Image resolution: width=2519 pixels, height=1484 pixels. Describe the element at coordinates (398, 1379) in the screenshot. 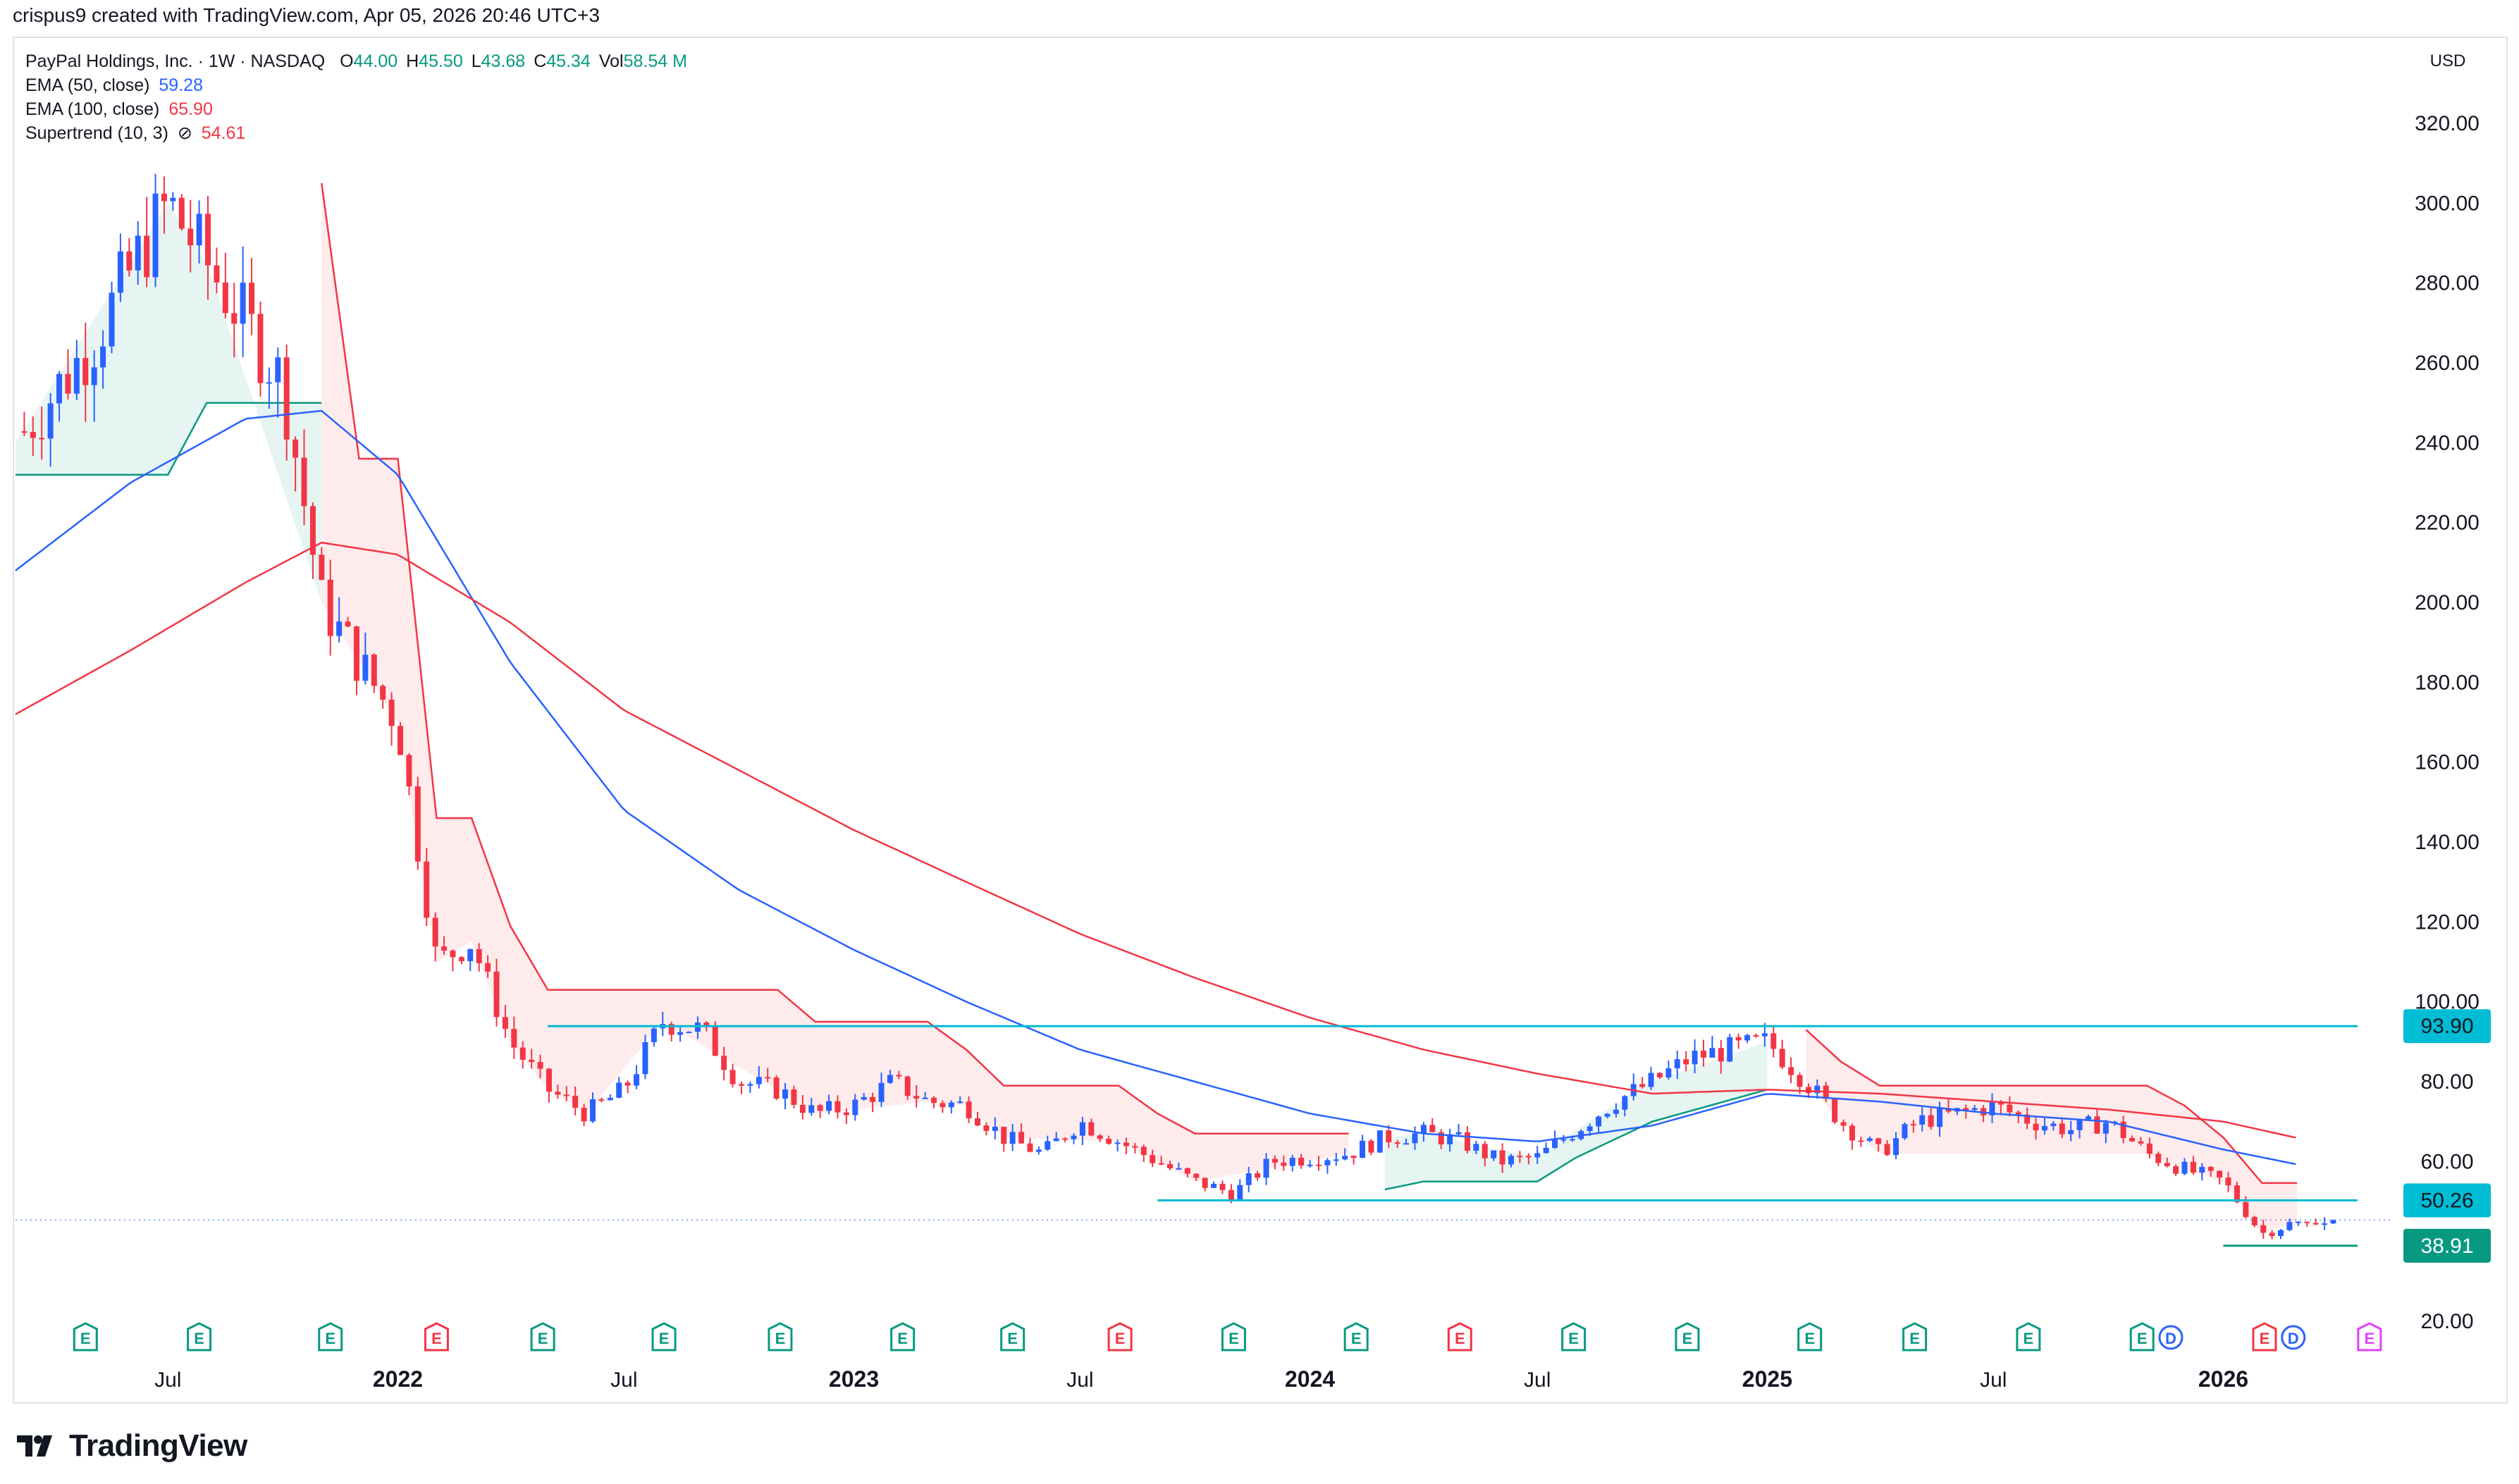

I see `x-tick-1: 2022` at that location.